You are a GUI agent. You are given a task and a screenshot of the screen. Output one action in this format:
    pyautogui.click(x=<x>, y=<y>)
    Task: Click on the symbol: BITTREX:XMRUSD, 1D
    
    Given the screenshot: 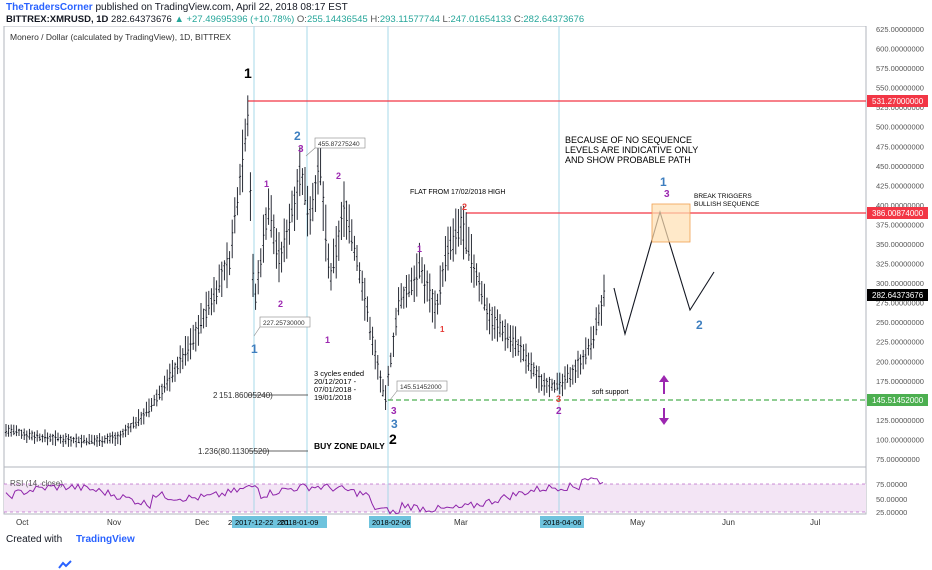 What is the action you would take?
    pyautogui.click(x=57, y=19)
    